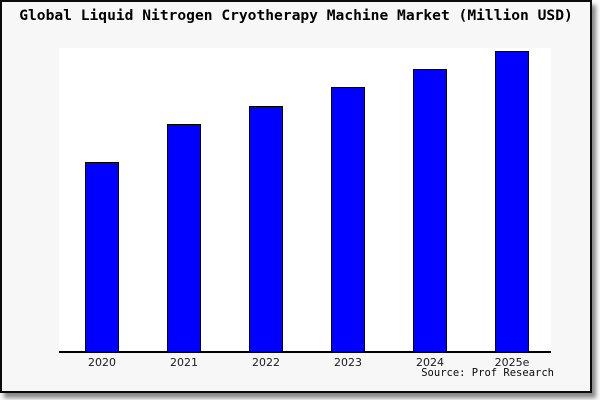 The height and width of the screenshot is (400, 600). What do you see at coordinates (102, 256) in the screenshot?
I see `bar-2020` at bounding box center [102, 256].